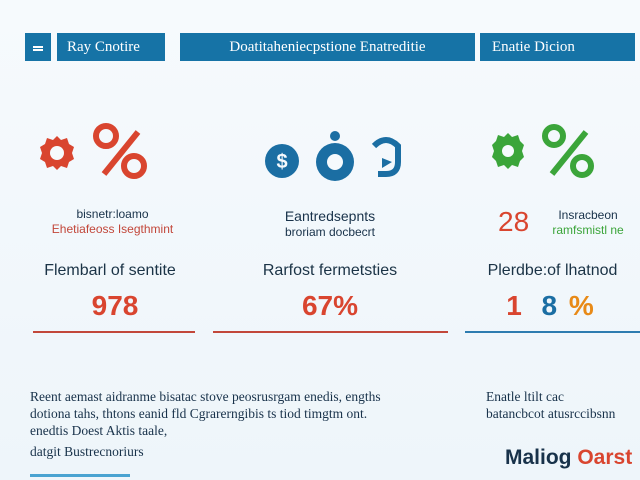 Image resolution: width=640 pixels, height=480 pixels. Describe the element at coordinates (330, 305) in the screenshot. I see `middle-value: 67%` at that location.